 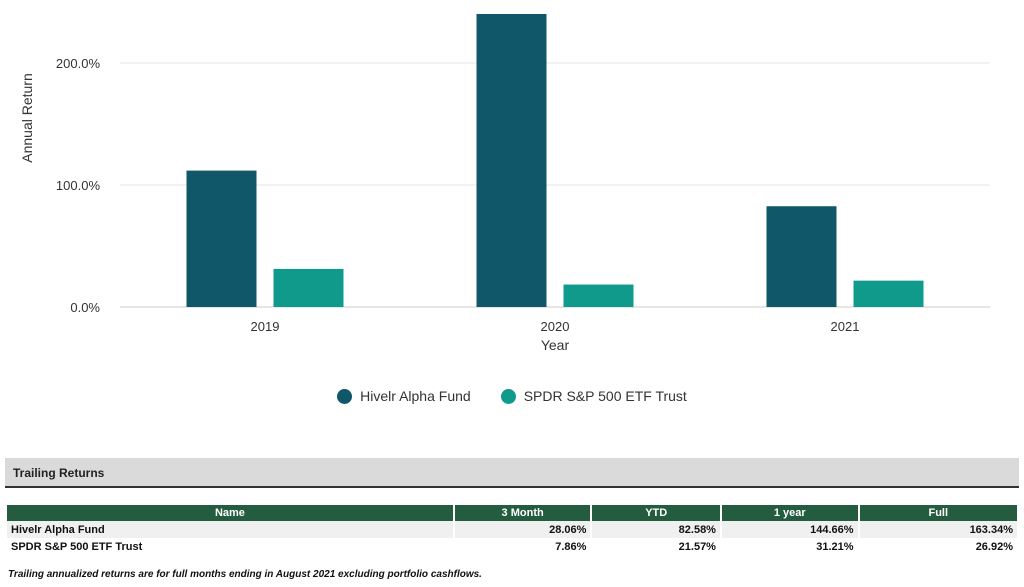 What do you see at coordinates (656, 513) in the screenshot?
I see `col-header-ytd: YTD` at bounding box center [656, 513].